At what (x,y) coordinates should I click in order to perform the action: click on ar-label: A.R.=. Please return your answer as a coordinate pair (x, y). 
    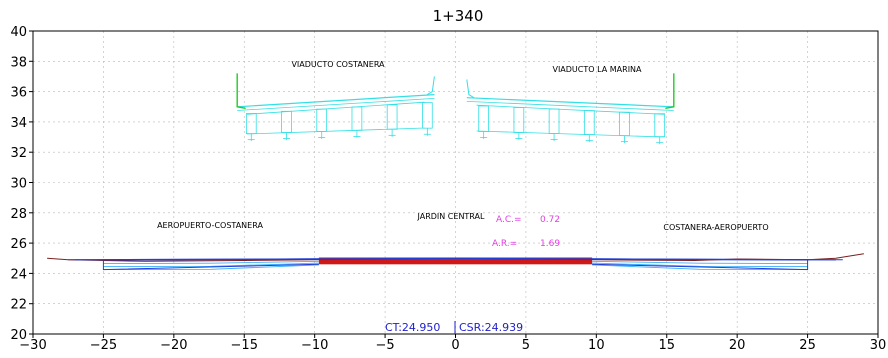
    Looking at the image, I should click on (504, 244).